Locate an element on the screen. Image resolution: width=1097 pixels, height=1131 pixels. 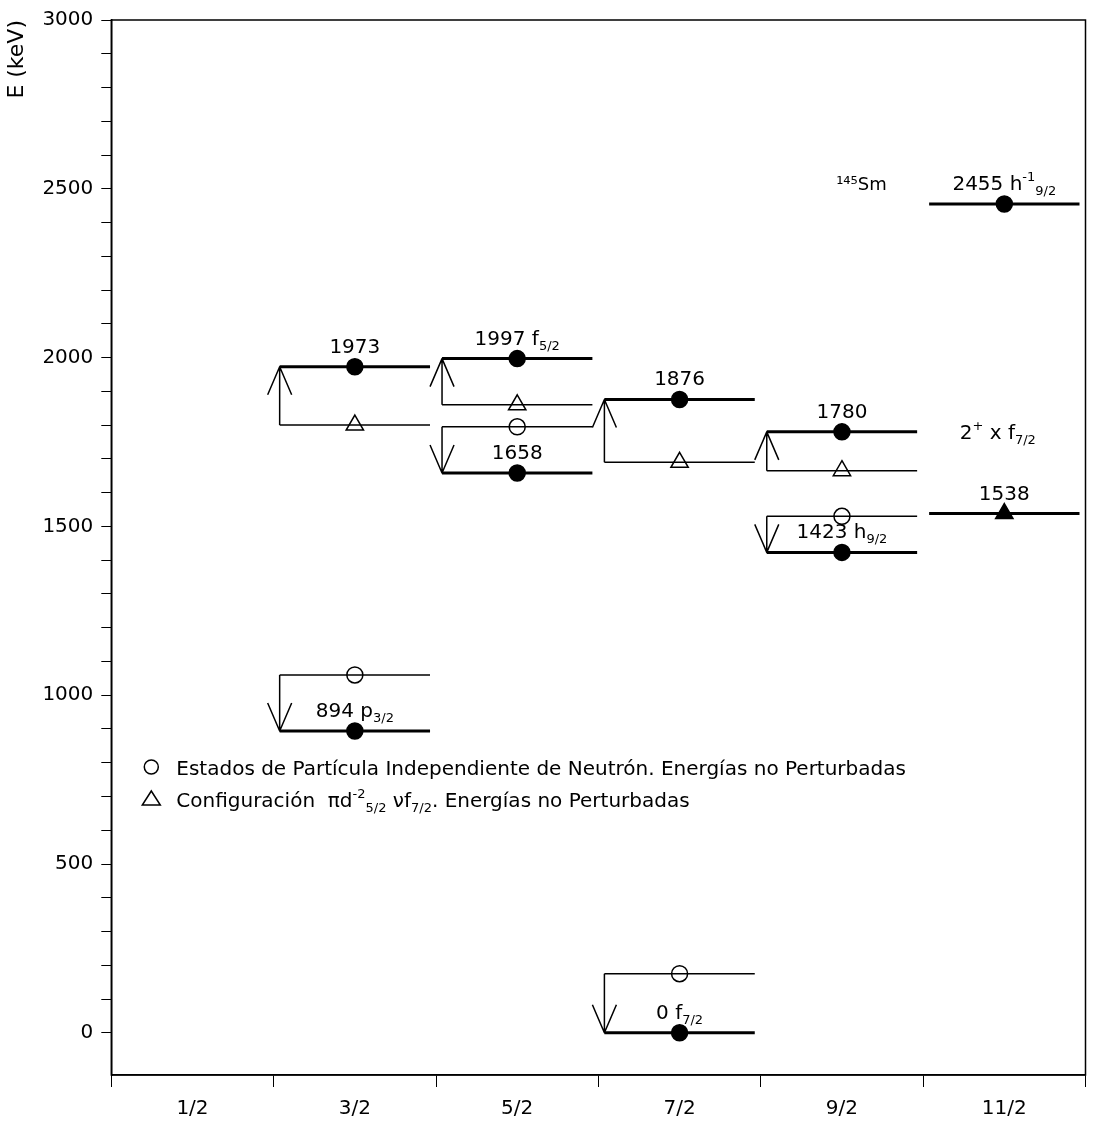
y-tick-label: 1500 is located at coordinates (68, 524).